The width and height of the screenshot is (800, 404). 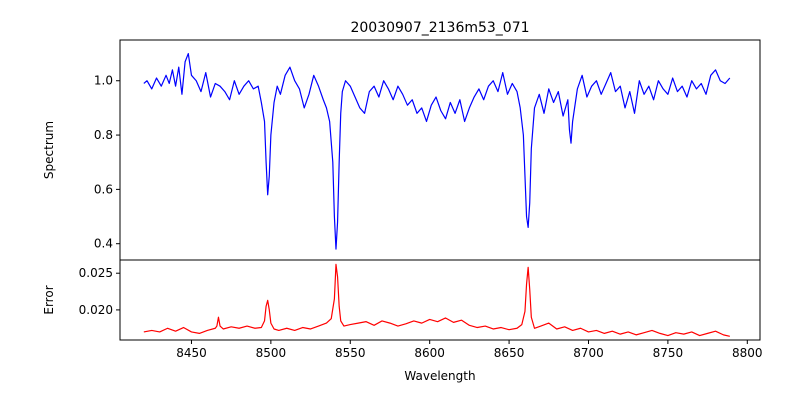 I want to click on wavelength-x-tick-label: 8500, so click(x=271, y=353).